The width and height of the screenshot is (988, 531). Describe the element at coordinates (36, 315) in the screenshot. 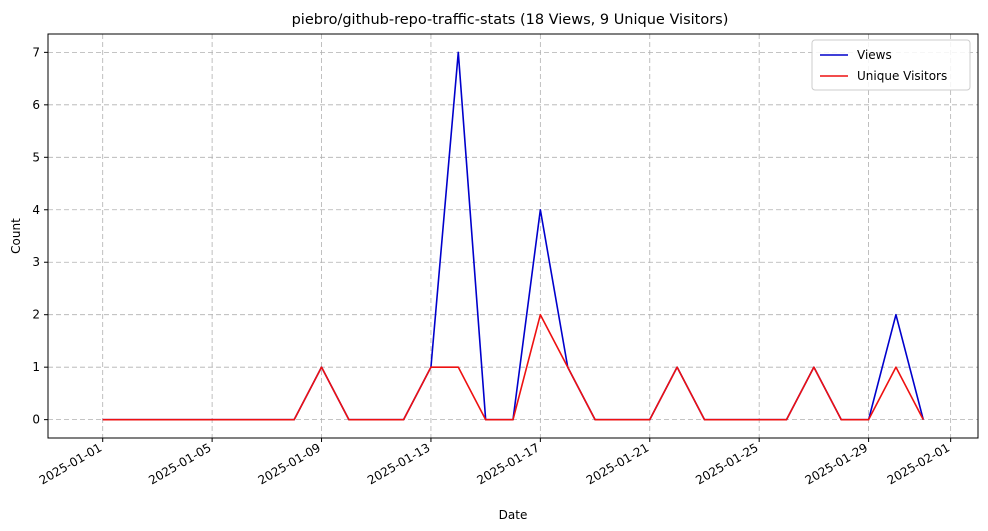

I see `y-tick-label: 2` at that location.